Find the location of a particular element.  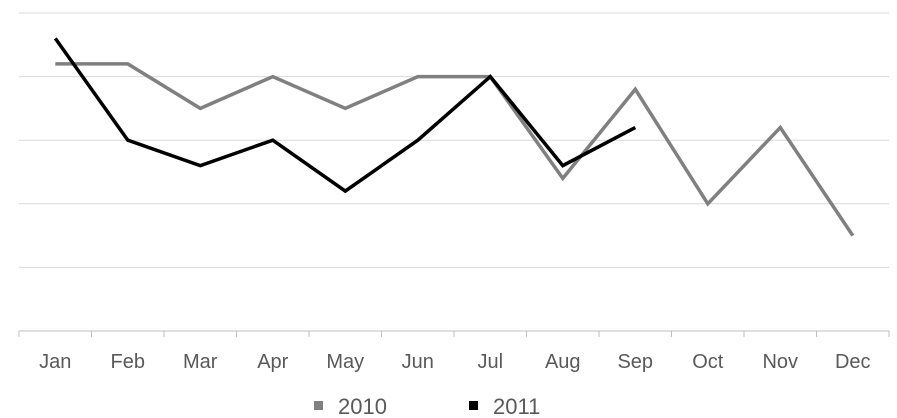

legend-marker-2011 is located at coordinates (473, 405).